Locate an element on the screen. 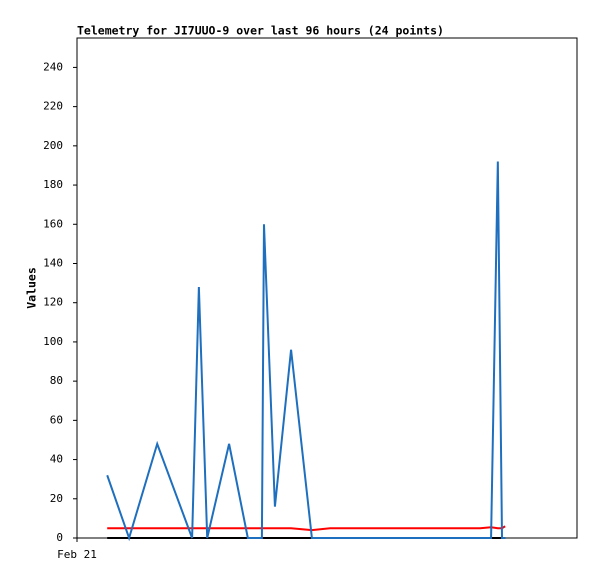 Image resolution: width=597 pixels, height=579 pixels. y-tick-label: 240 is located at coordinates (53, 66).